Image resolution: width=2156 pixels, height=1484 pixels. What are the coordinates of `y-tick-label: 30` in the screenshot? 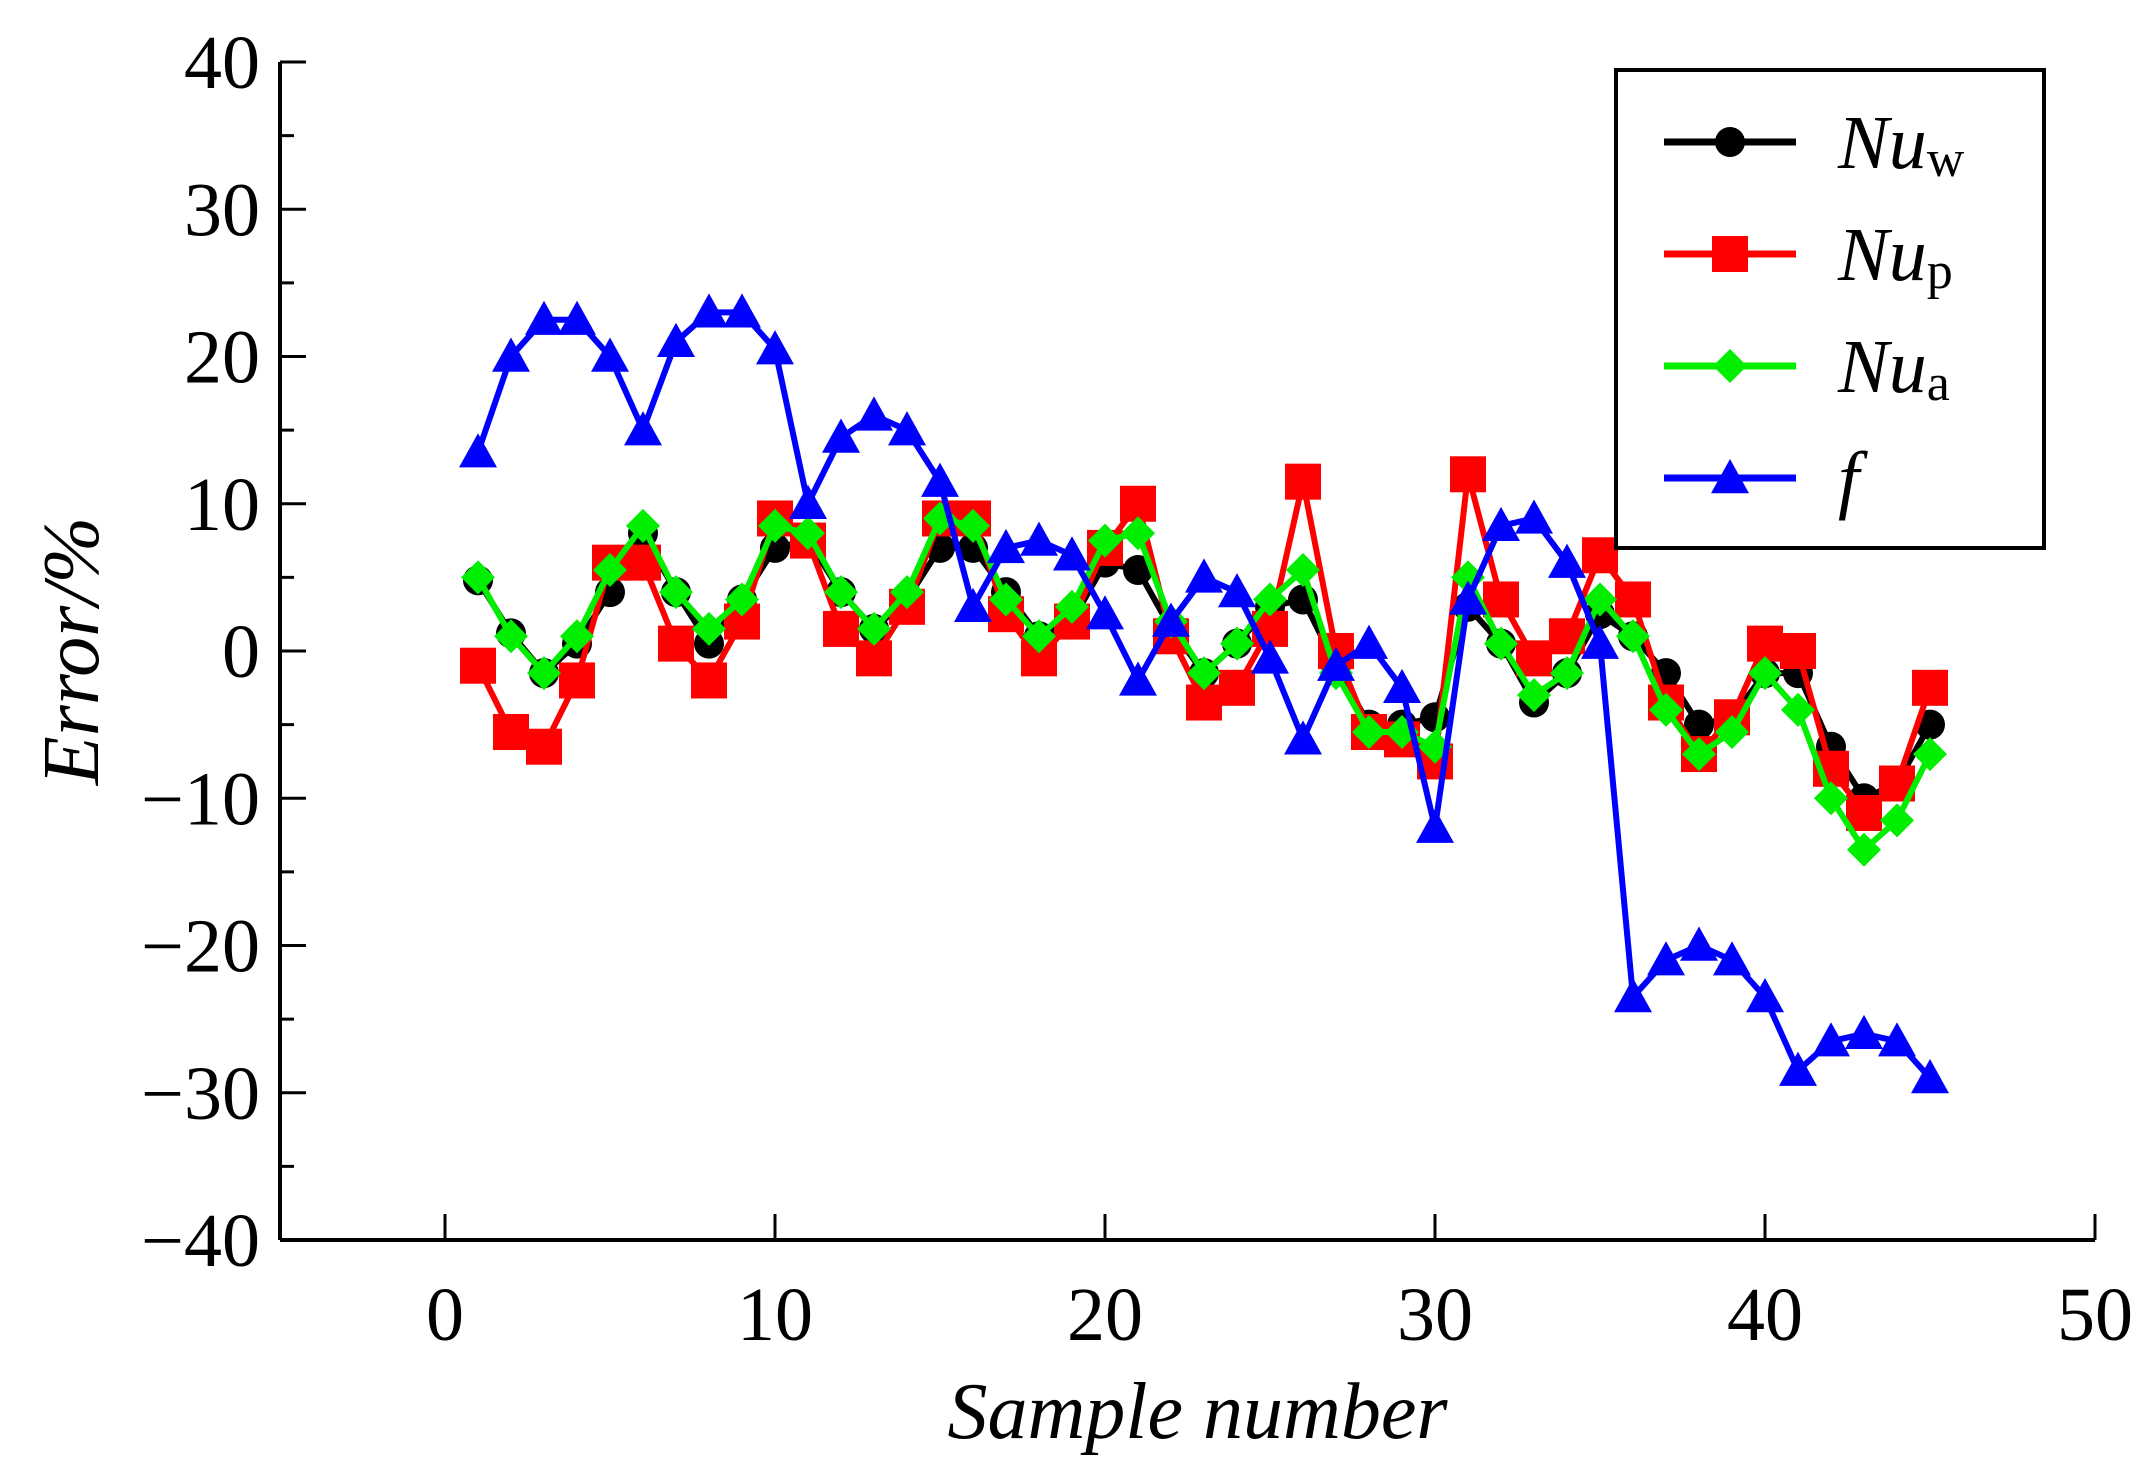 It's located at (222, 210).